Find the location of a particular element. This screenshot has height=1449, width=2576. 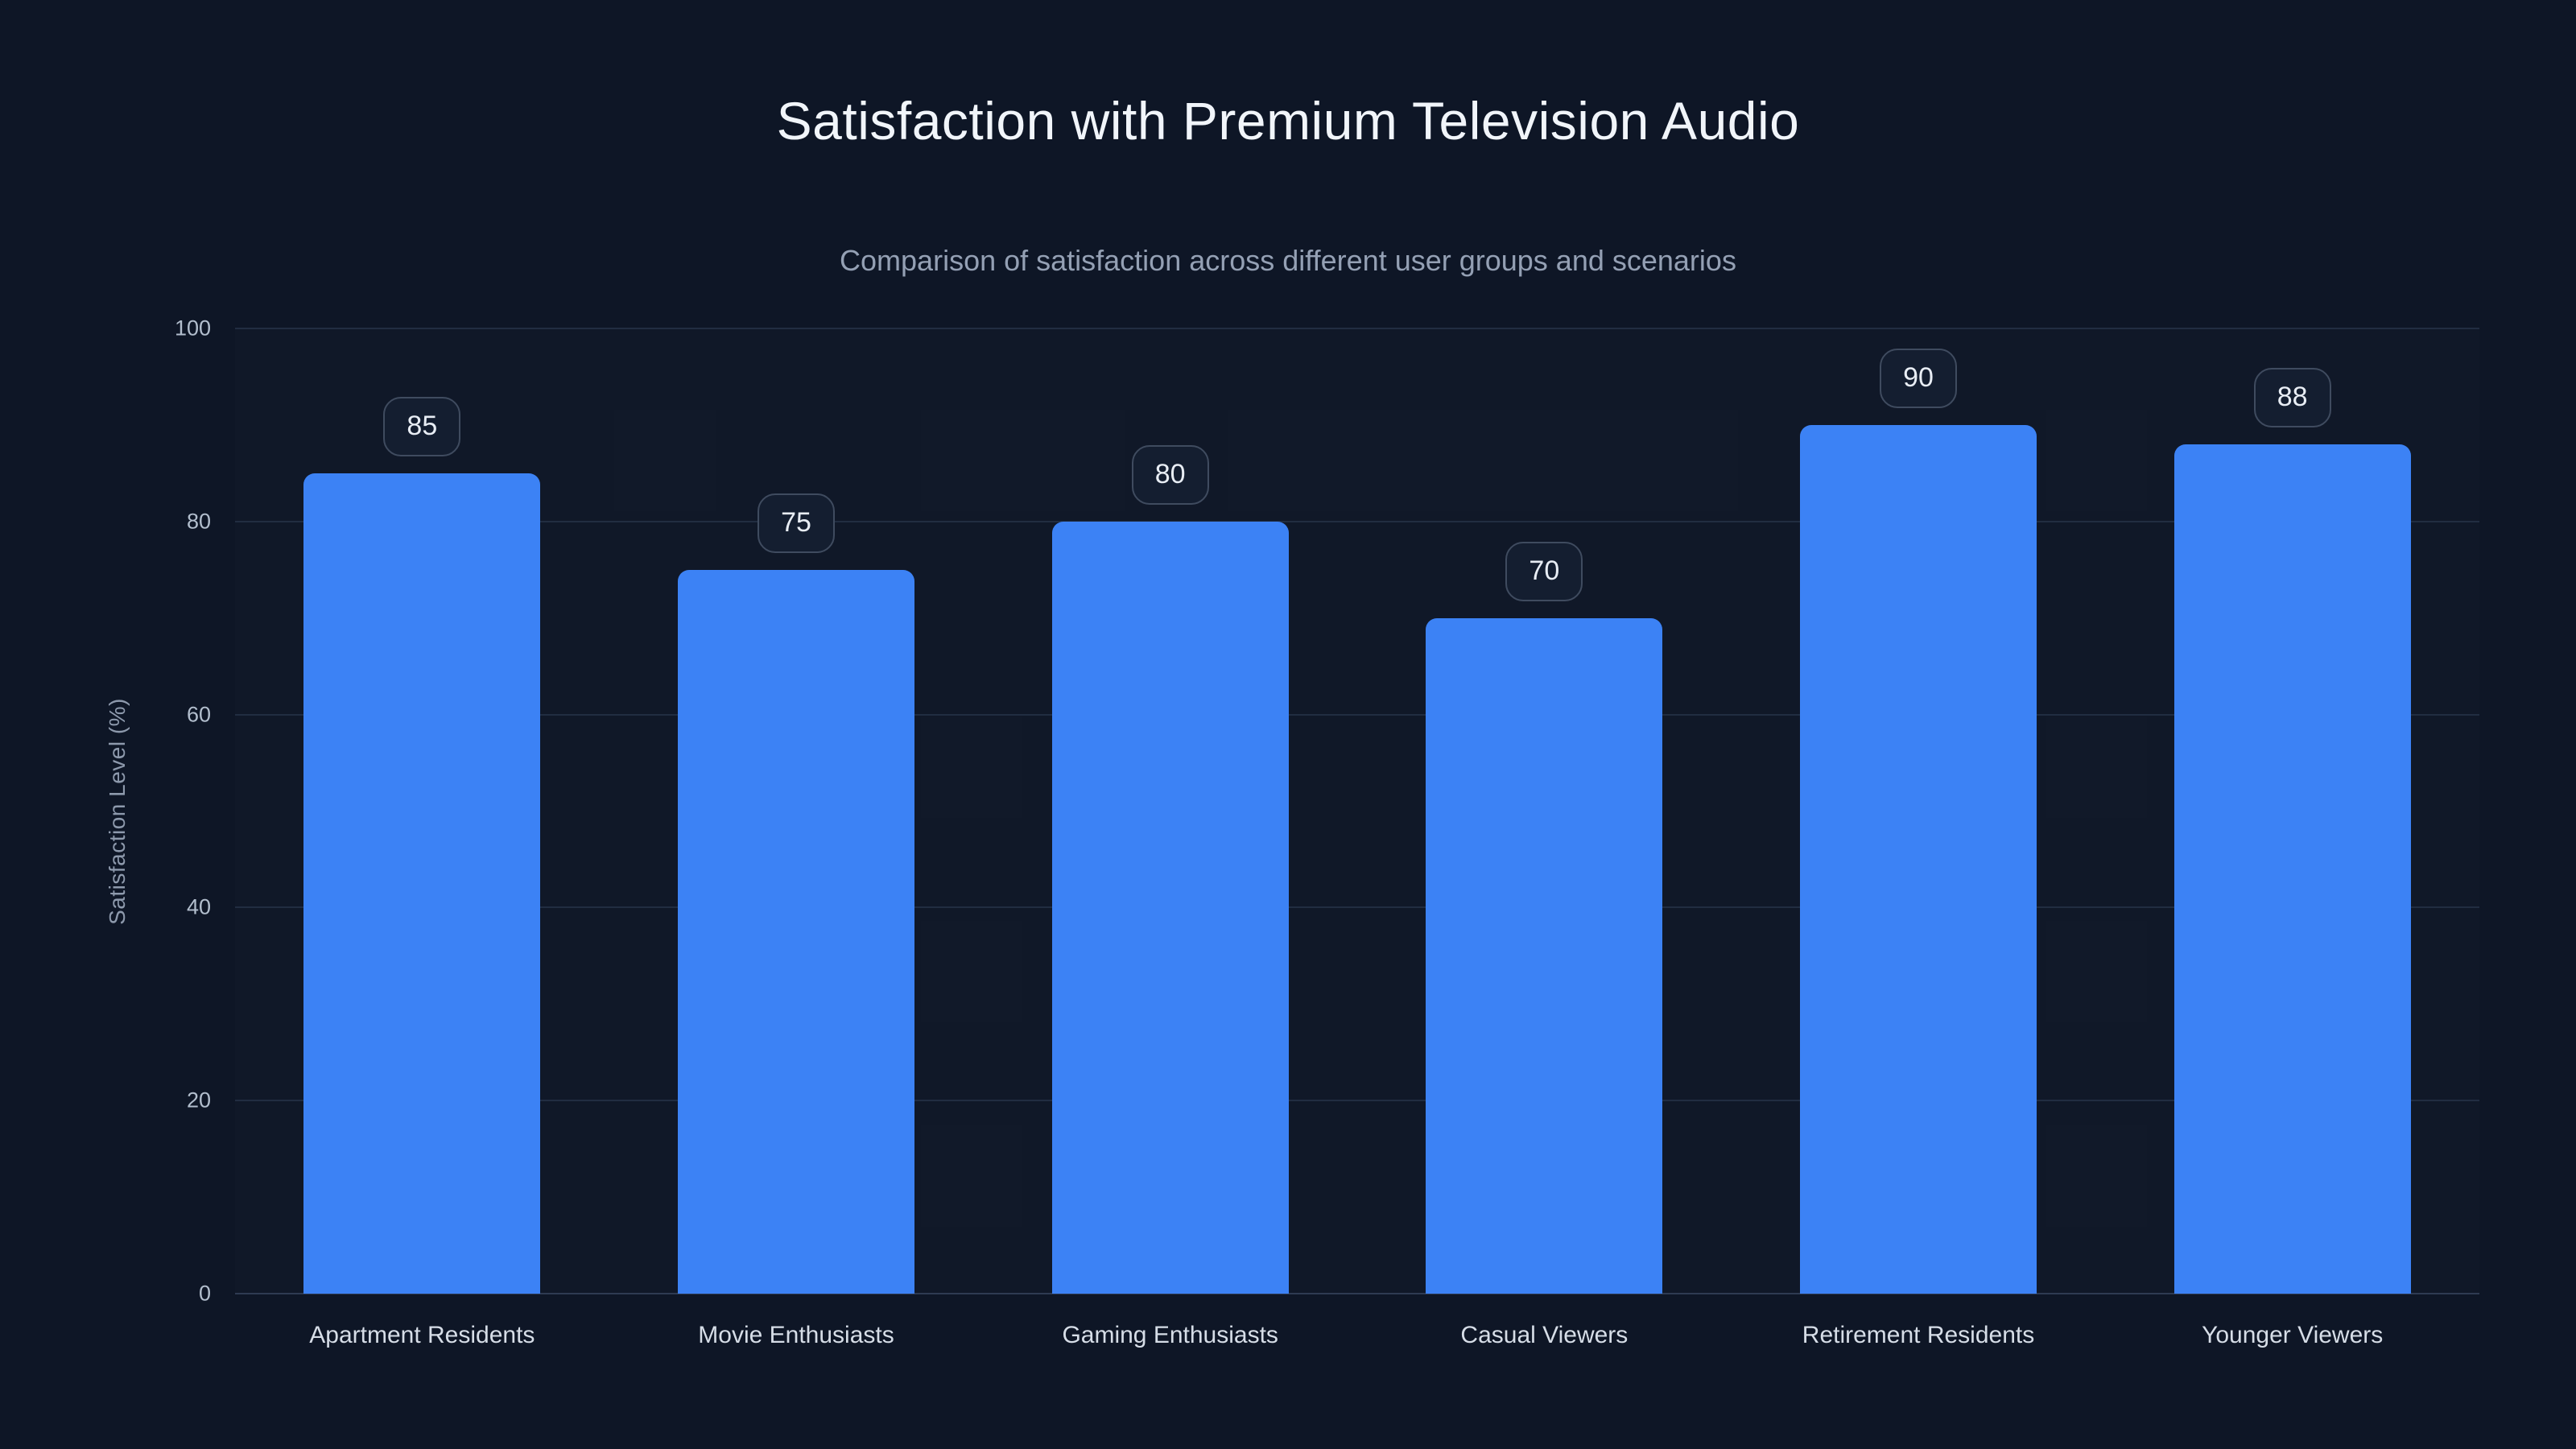

x-category-label: Movie Enthusiasts is located at coordinates (796, 1335).